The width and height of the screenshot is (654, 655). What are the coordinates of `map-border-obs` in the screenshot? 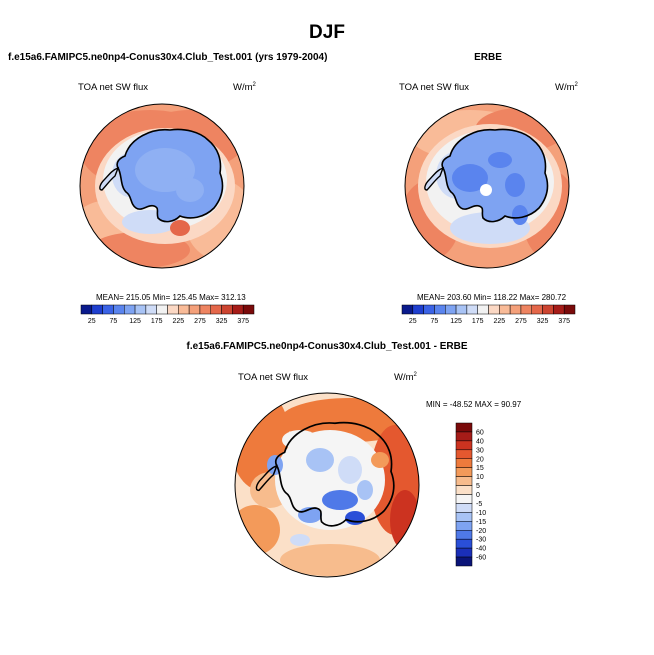 It's located at (487, 186).